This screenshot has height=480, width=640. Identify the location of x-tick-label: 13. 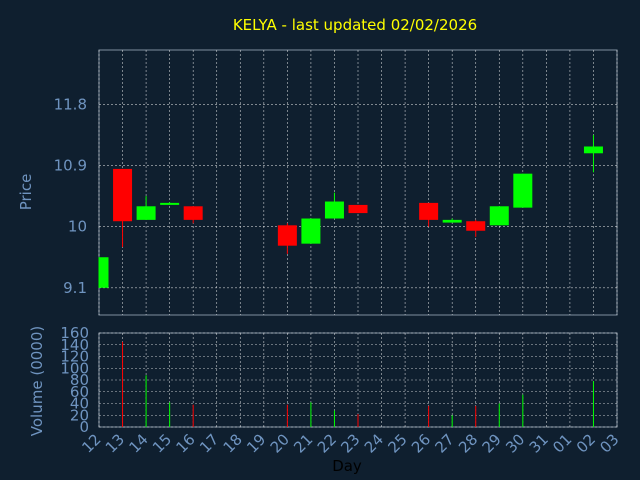
(115, 443).